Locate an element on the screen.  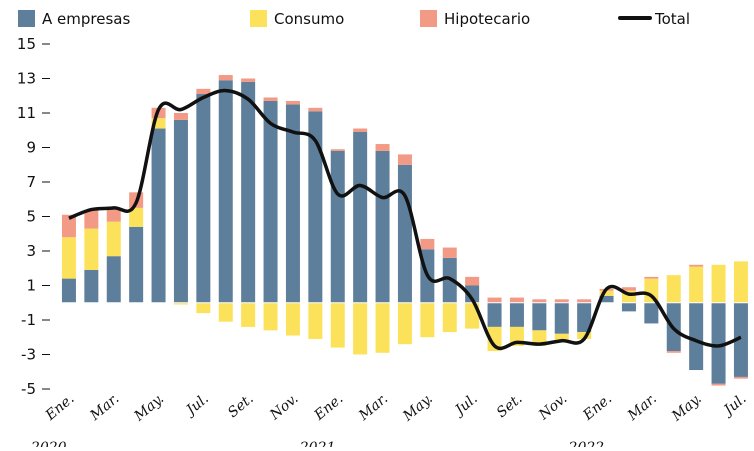
y-tick-label: 13 is located at coordinates (26, 79).